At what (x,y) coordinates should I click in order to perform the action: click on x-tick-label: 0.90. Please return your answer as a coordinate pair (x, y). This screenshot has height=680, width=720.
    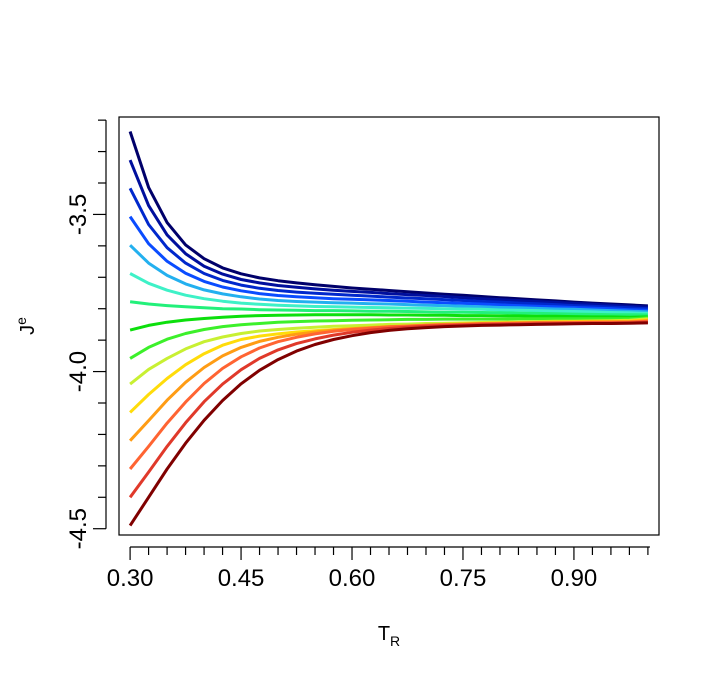
    Looking at the image, I should click on (574, 578).